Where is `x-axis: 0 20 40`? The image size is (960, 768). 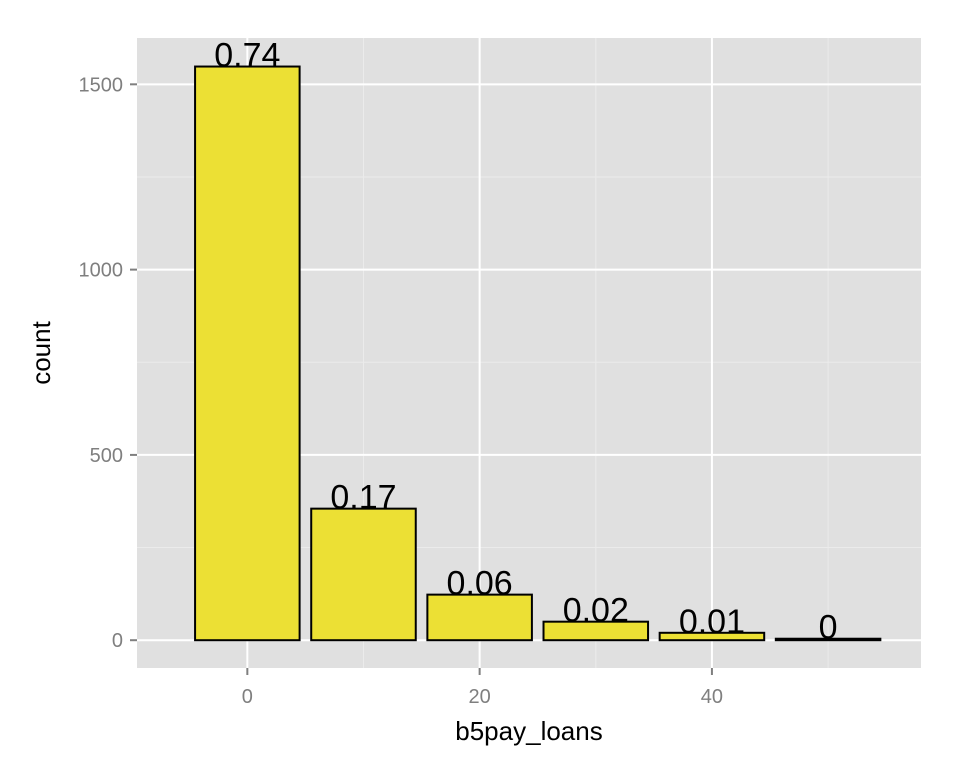 x-axis: 0 20 40 is located at coordinates (482, 688).